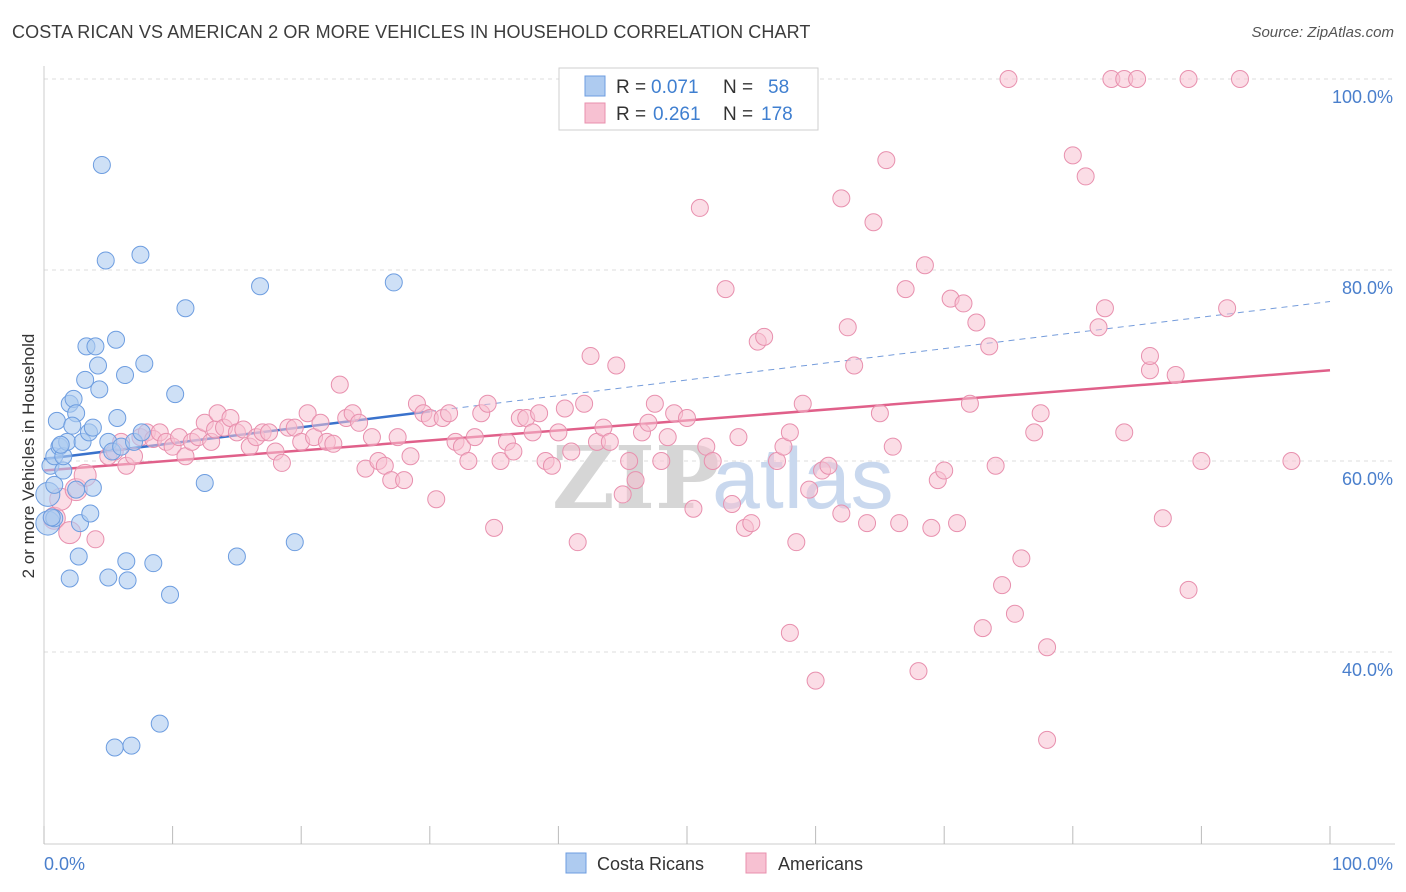  What do you see at coordinates (28, 456) in the screenshot?
I see `y-axis-label: 2 or more Vehicles in Household` at bounding box center [28, 456].